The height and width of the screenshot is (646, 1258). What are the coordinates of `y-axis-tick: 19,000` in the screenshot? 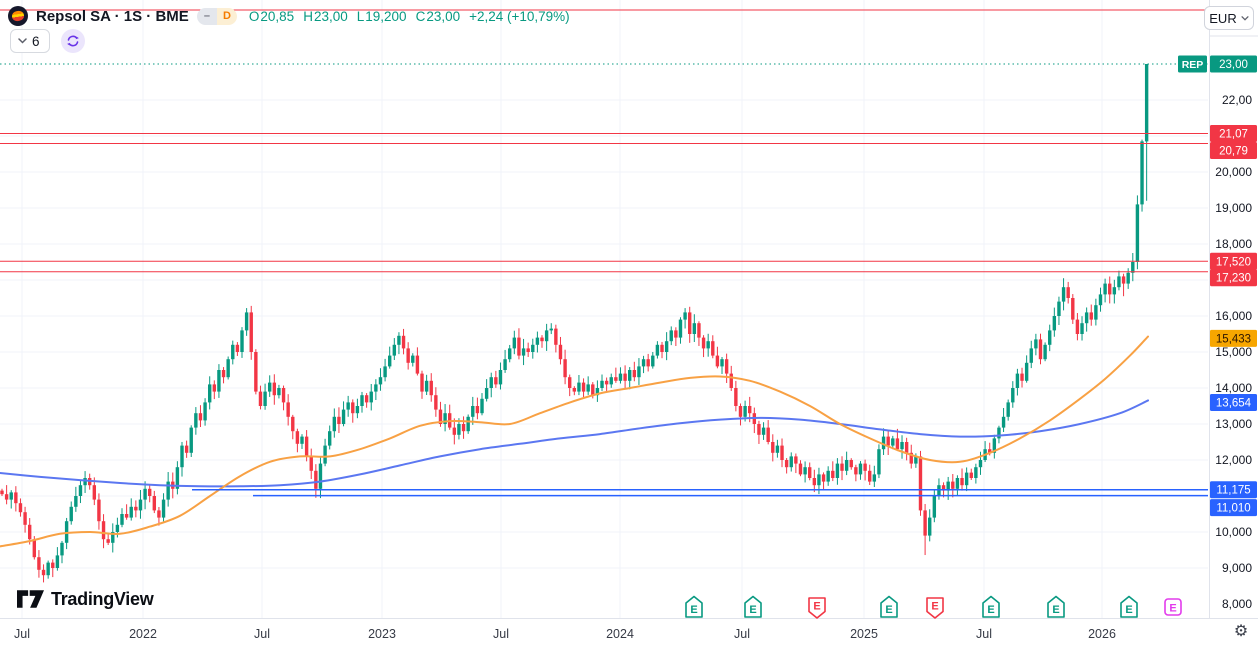 It's located at (1233, 208).